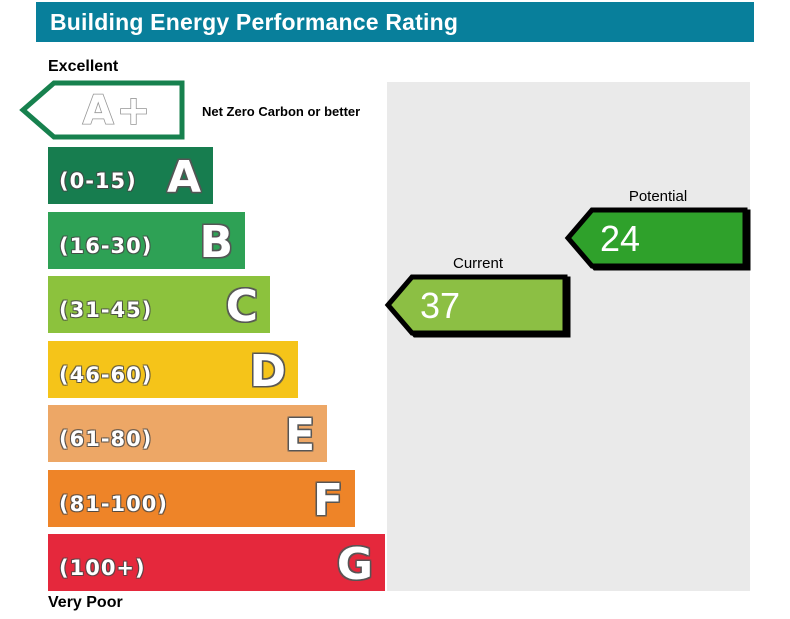 Image resolution: width=790 pixels, height=619 pixels. Describe the element at coordinates (216, 562) in the screenshot. I see `rating-band: (100+) G` at that location.